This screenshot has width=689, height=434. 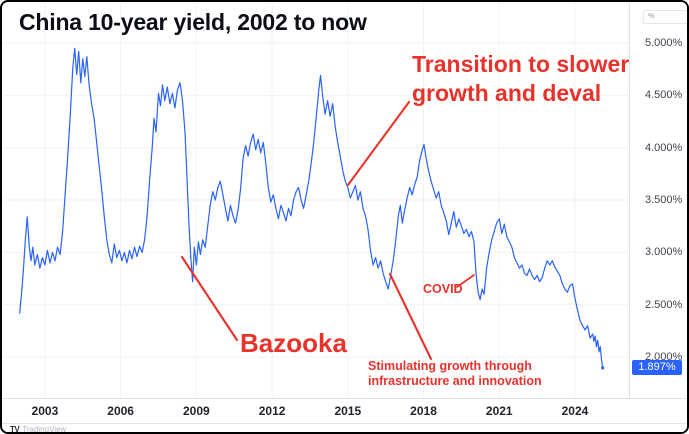 I want to click on last-price-badge: 1.897%, so click(x=657, y=368).